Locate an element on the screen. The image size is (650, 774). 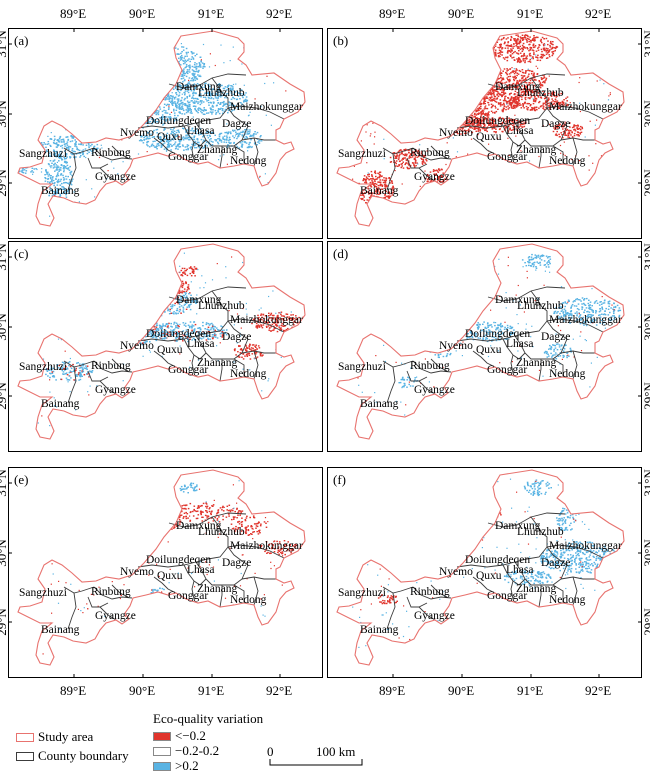
legend-title: Eco-quality variation is located at coordinates (208, 719).